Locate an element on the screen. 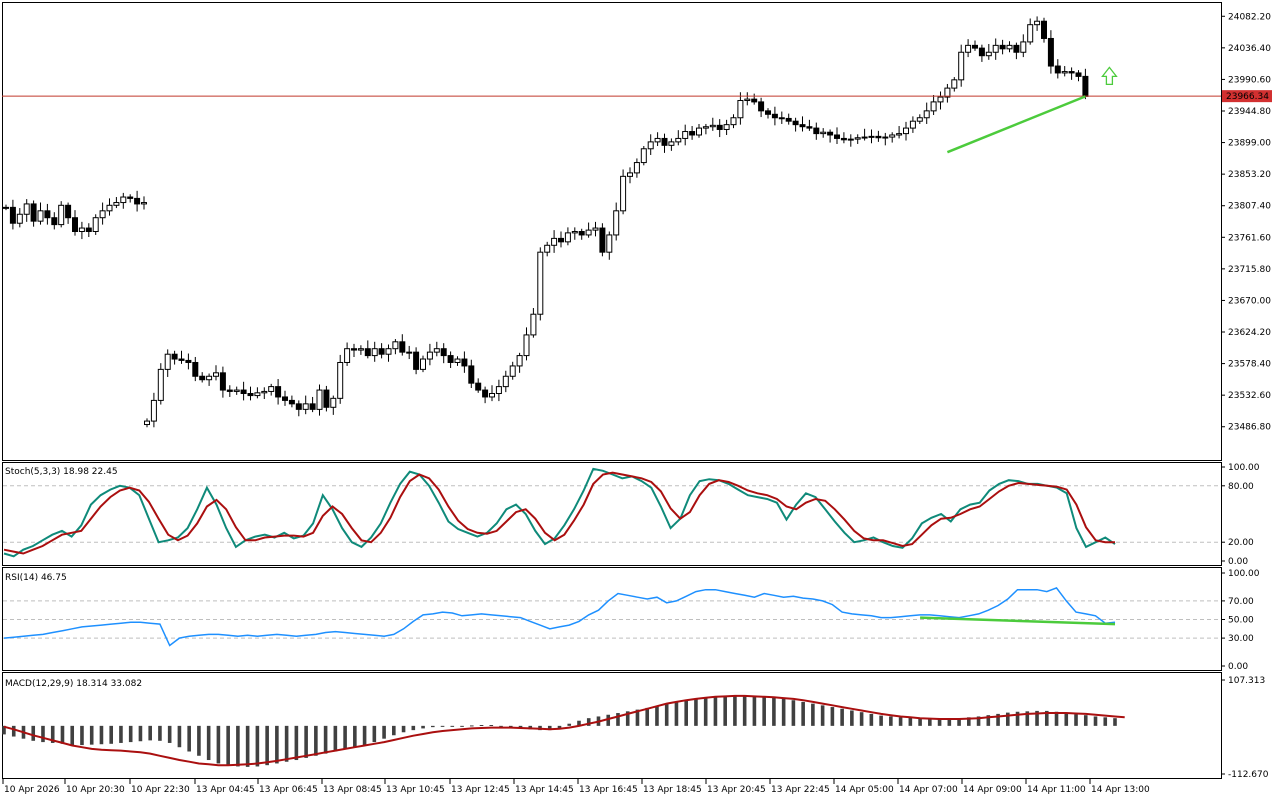 The image size is (1280, 800). macd-tick-label: -112.670 is located at coordinates (1248, 775).